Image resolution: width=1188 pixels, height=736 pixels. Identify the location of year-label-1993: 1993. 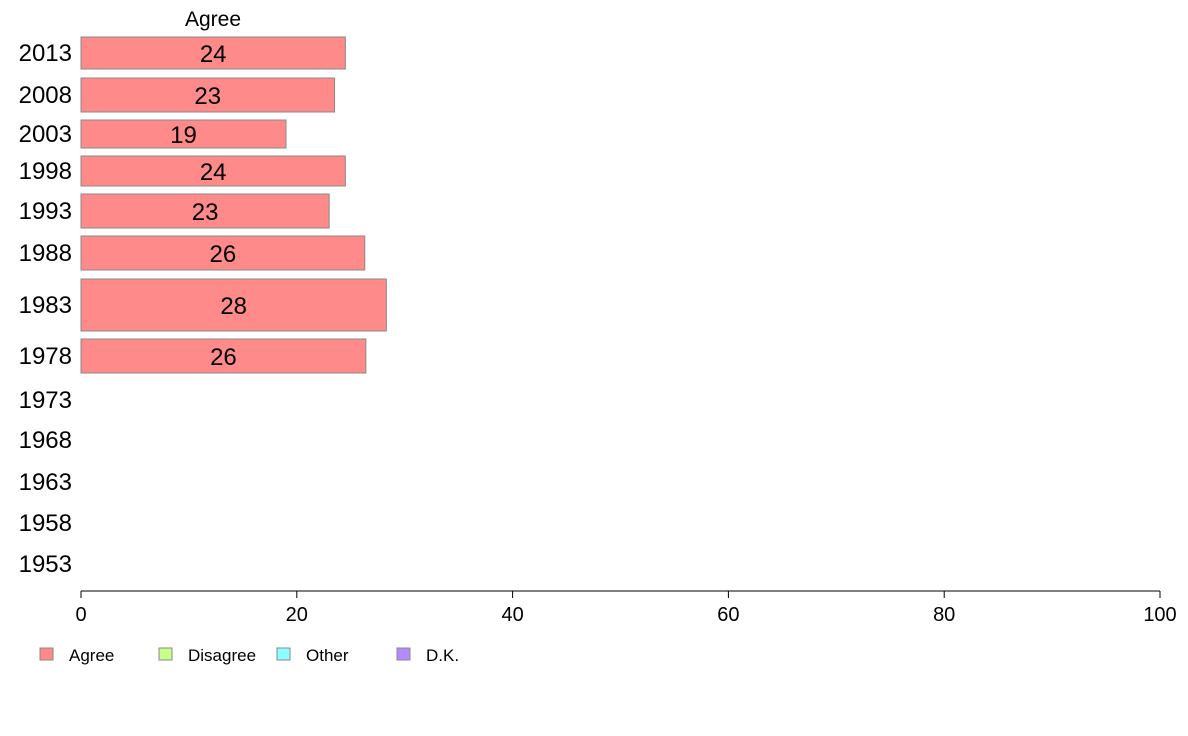
(45, 211).